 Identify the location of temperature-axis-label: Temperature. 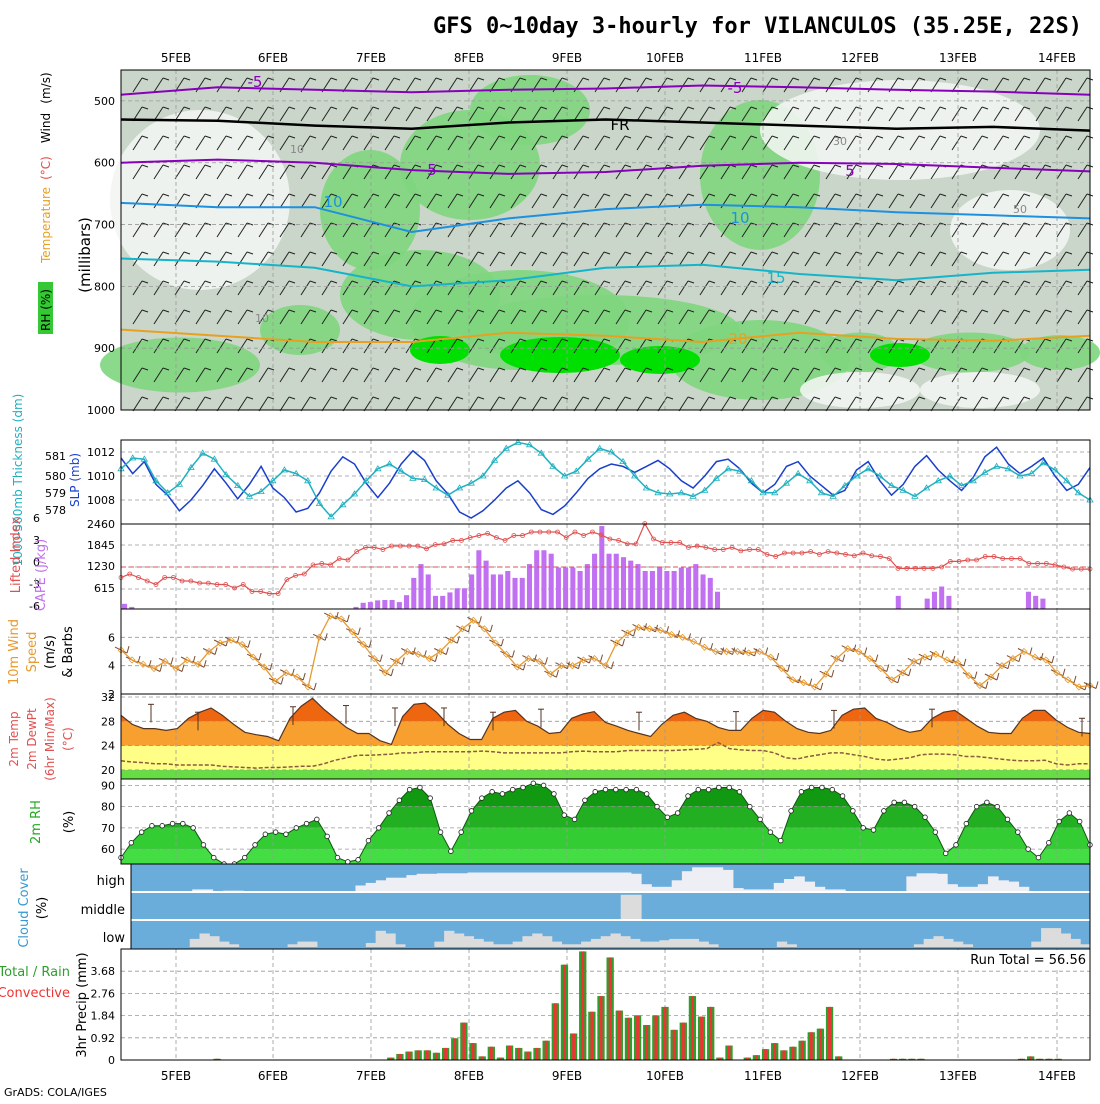
(46, 225).